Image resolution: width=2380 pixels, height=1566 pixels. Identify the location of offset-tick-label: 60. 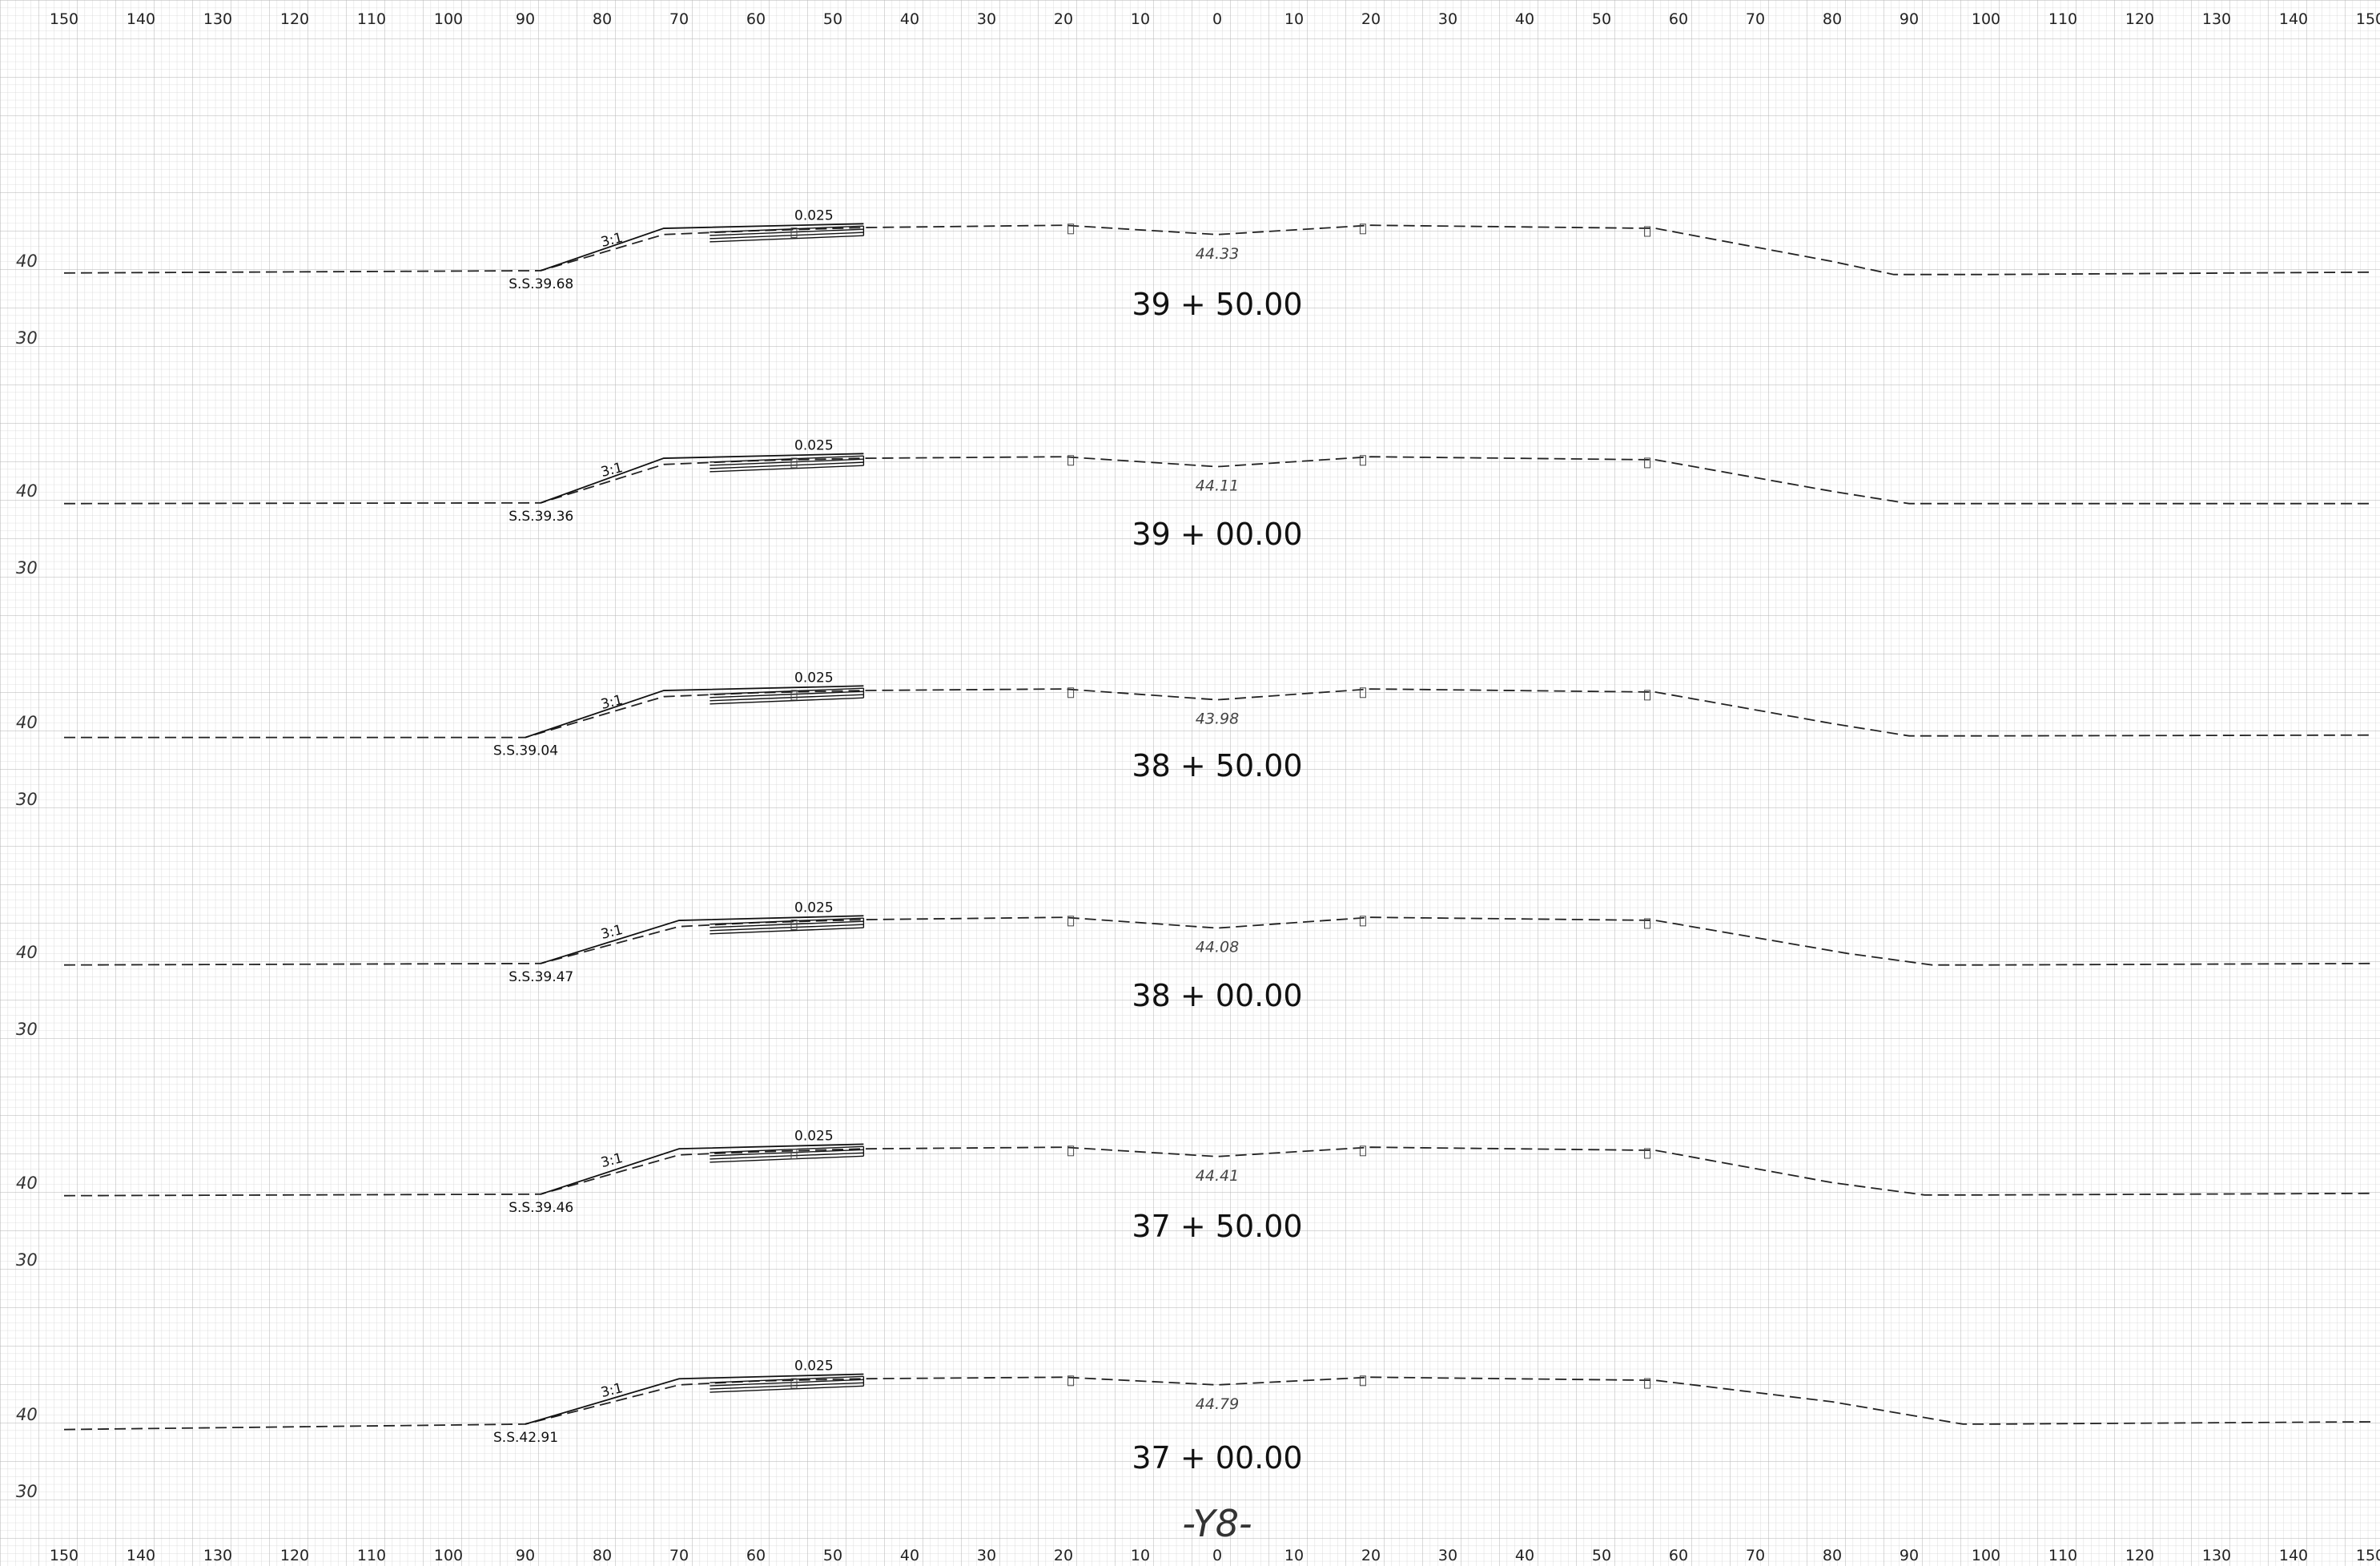
(1679, 19).